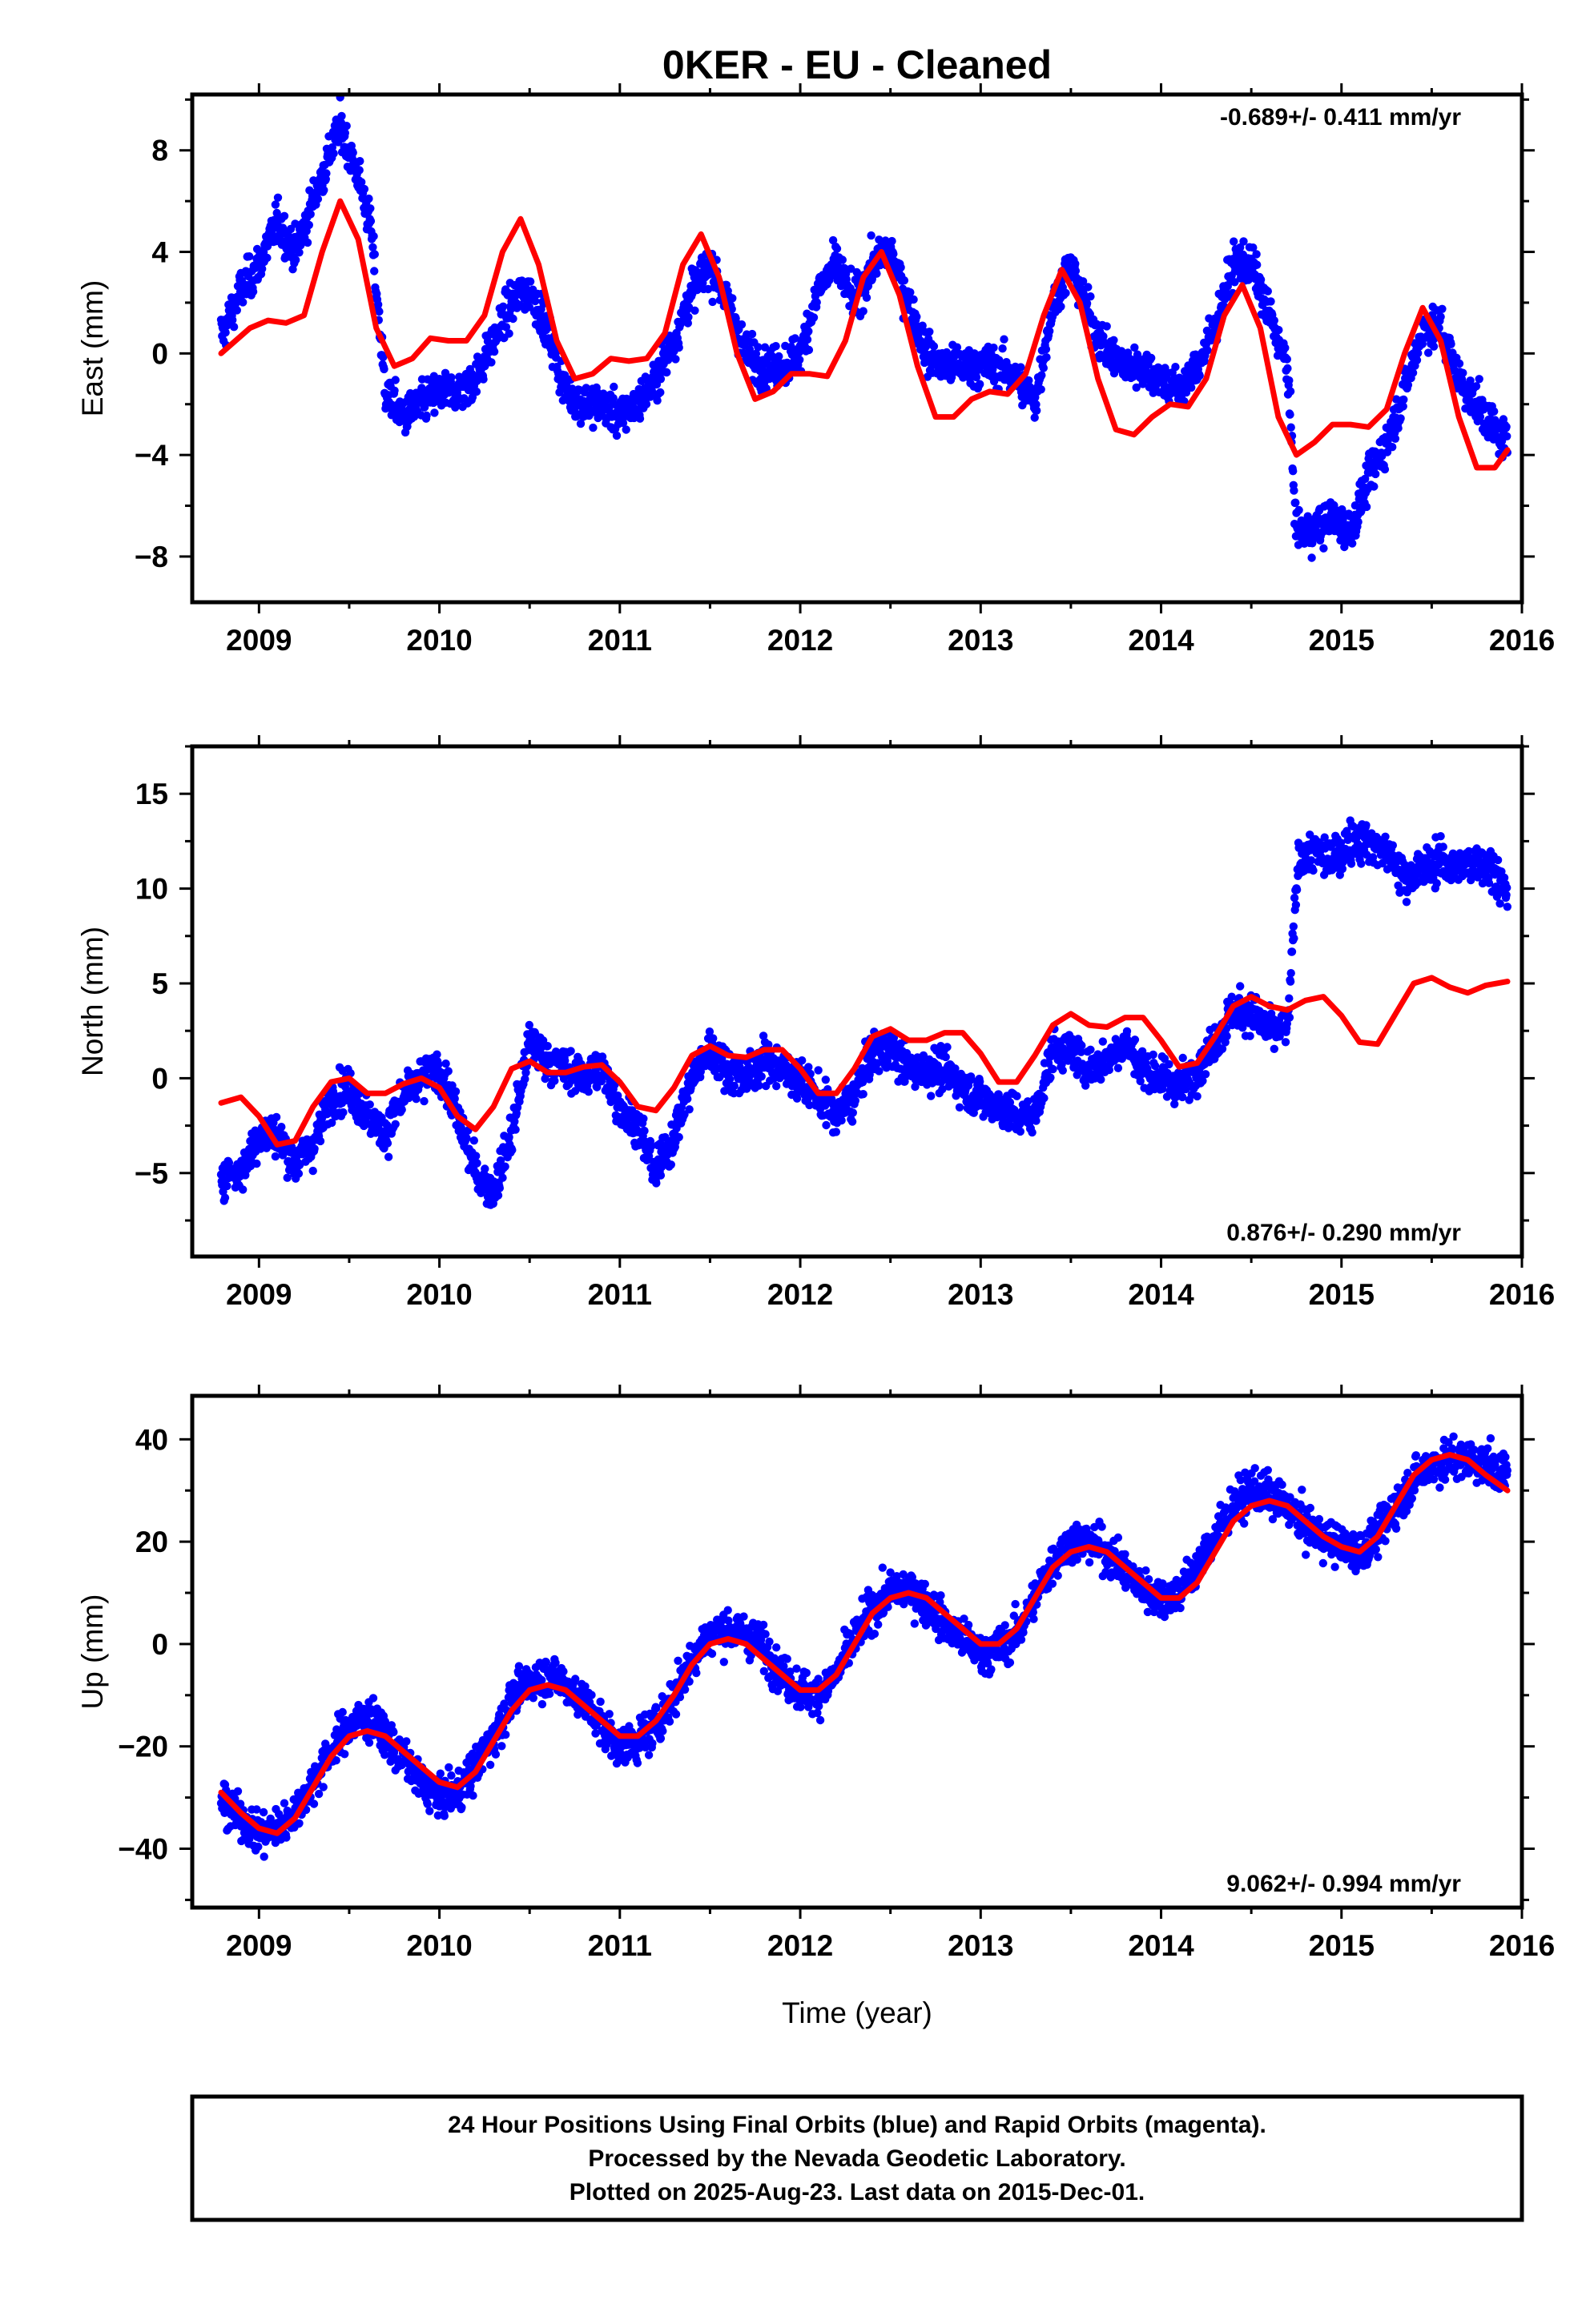 The width and height of the screenshot is (1594, 2324). I want to click on y-tick-label: 0, so click(159, 353).